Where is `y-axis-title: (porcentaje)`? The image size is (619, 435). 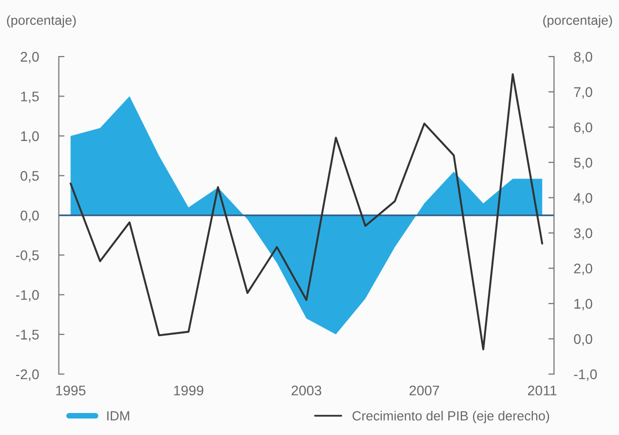 y-axis-title: (porcentaje) is located at coordinates (41, 21).